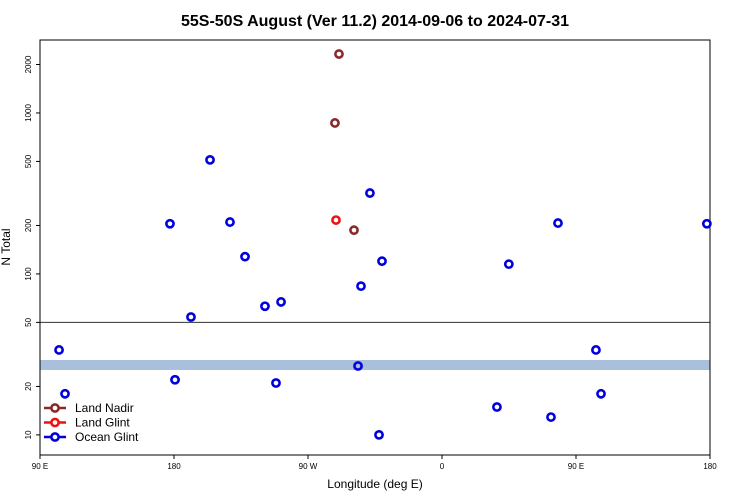 The height and width of the screenshot is (500, 750). What do you see at coordinates (28, 161) in the screenshot?
I see `y-tick-label: 500` at bounding box center [28, 161].